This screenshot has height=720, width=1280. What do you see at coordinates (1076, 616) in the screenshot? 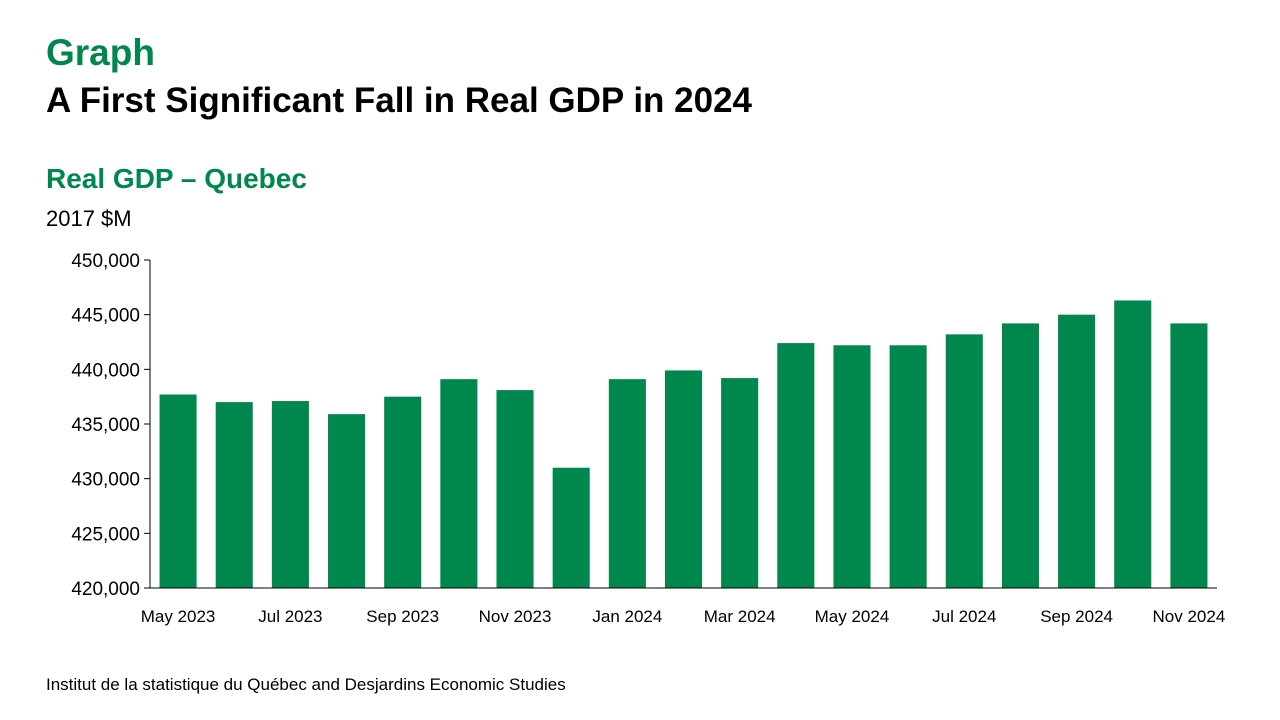
I see `x-tick-label: Sep 2024` at bounding box center [1076, 616].